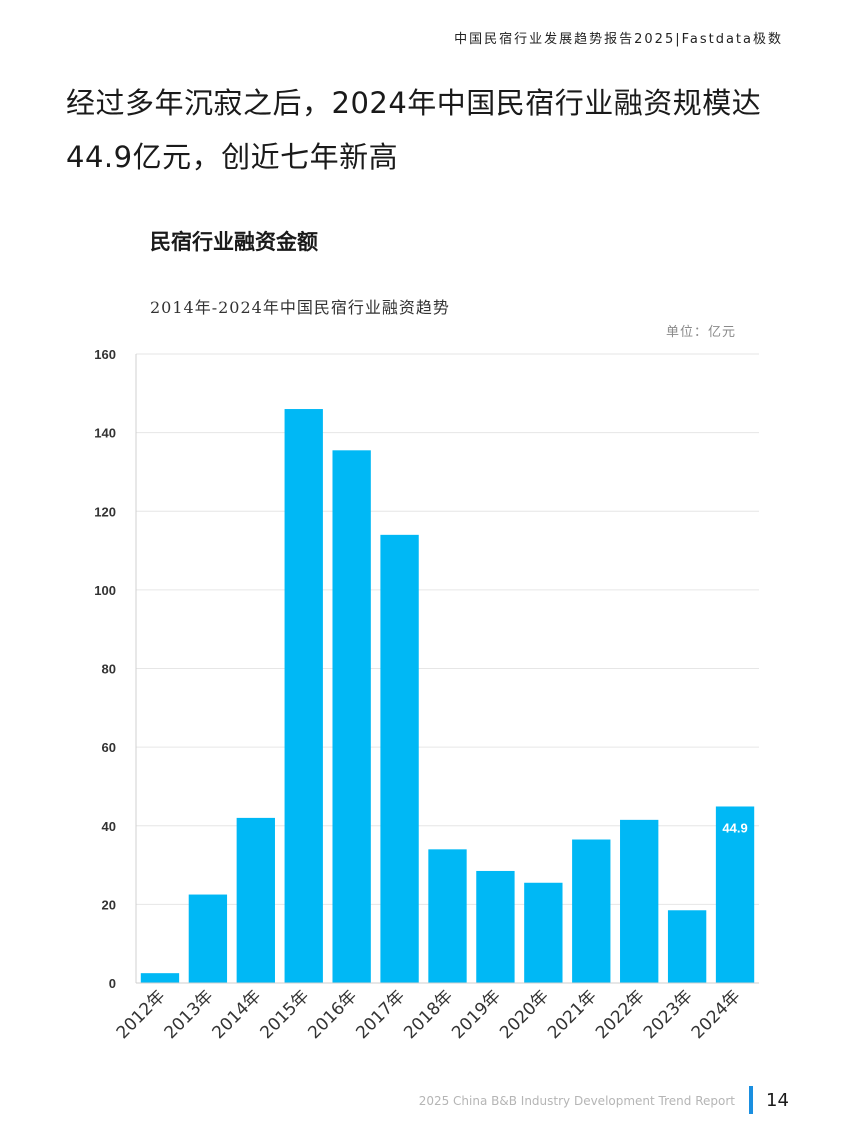  What do you see at coordinates (105, 354) in the screenshot?
I see `y-tick-label: 160` at bounding box center [105, 354].